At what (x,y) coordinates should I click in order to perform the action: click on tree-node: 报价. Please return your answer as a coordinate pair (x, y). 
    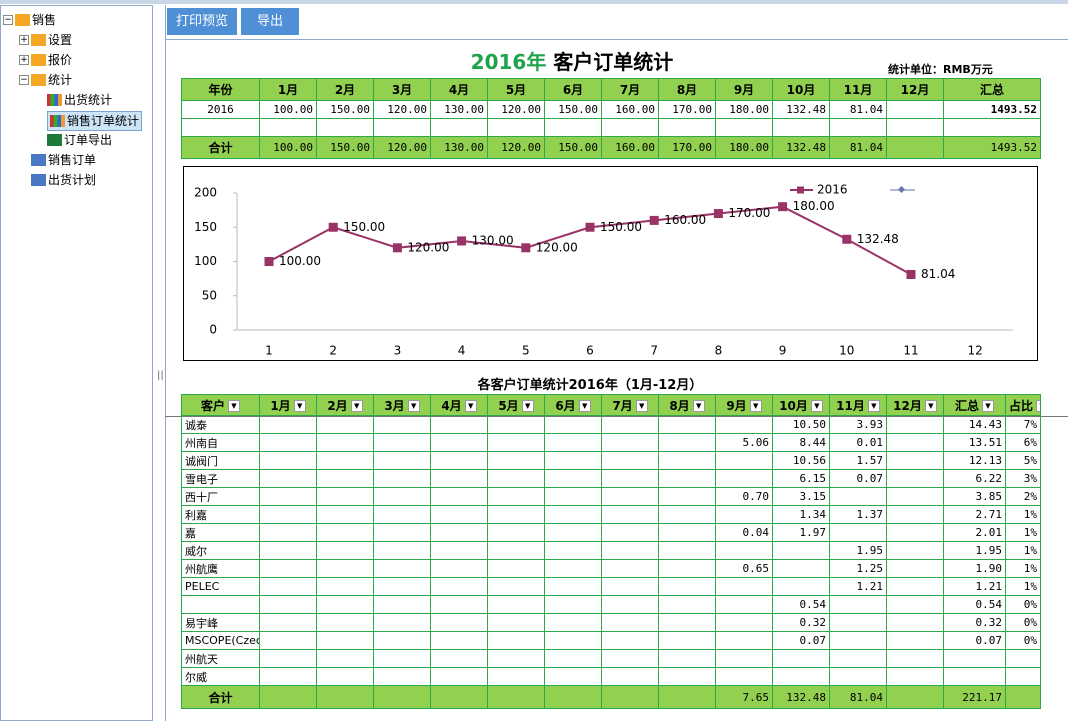
    Looking at the image, I should click on (51, 60).